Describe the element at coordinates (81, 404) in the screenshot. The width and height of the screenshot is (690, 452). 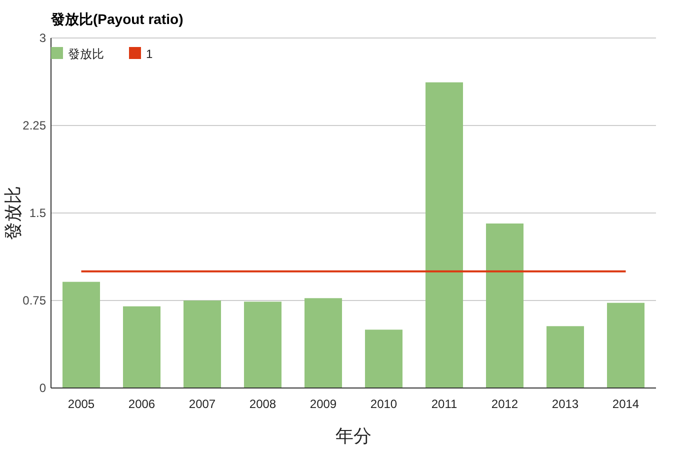
I see `x-tick-label: 2005` at that location.